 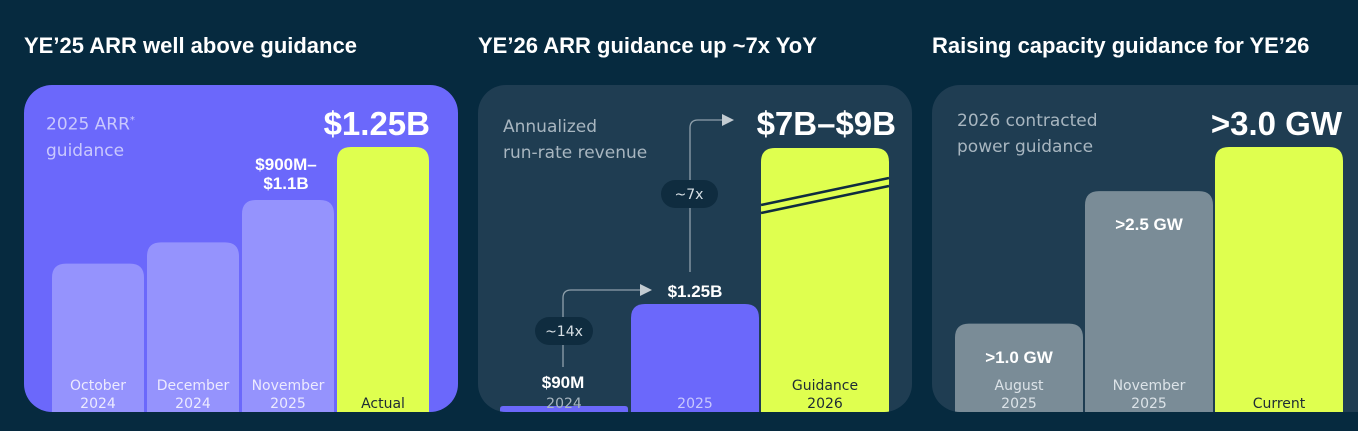 What do you see at coordinates (193, 404) in the screenshot?
I see `x-tick-label-2-line2: 2024` at bounding box center [193, 404].